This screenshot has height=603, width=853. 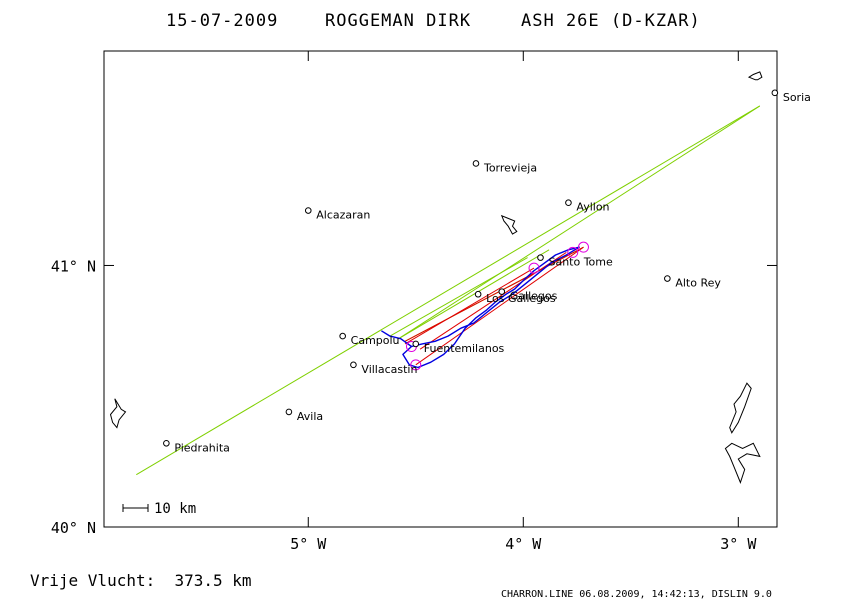 I want to click on town-label: Piedrahita, so click(x=202, y=447).